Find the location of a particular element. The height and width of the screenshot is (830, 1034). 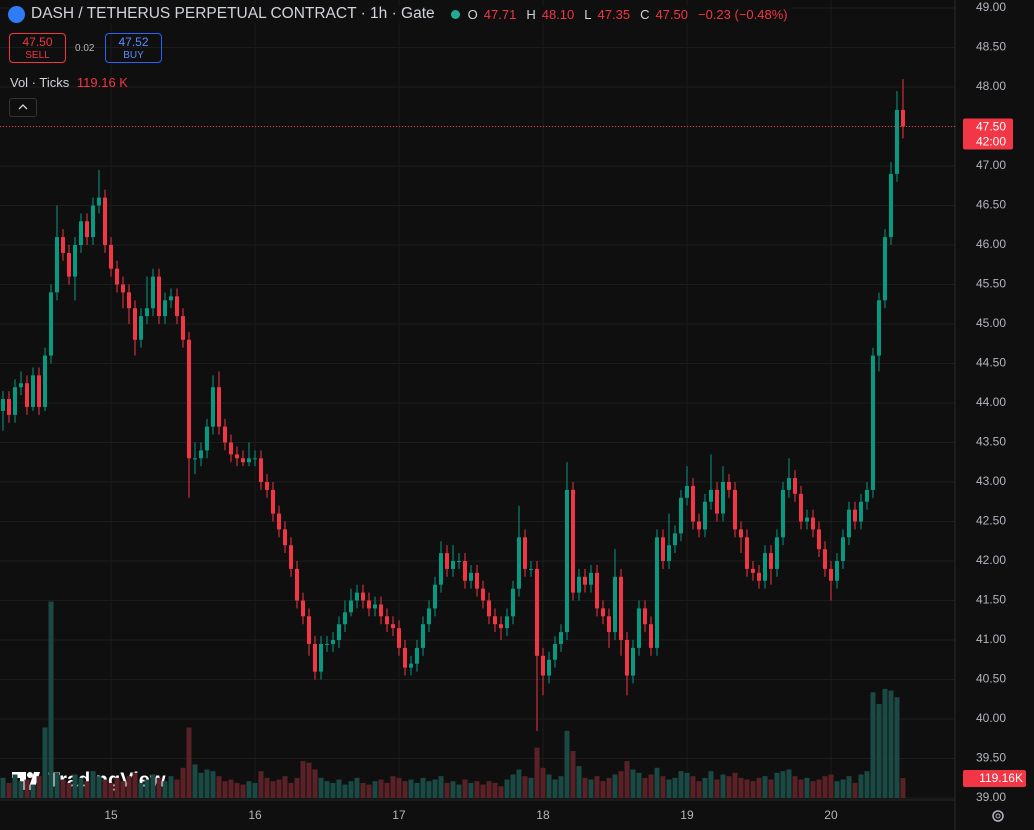

ohlc-key: O is located at coordinates (472, 14).